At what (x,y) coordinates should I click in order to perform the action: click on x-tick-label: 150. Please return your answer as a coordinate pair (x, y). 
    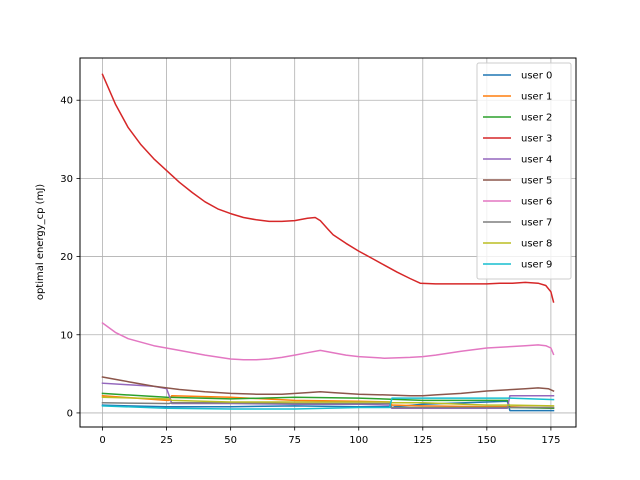
    Looking at the image, I should click on (486, 440).